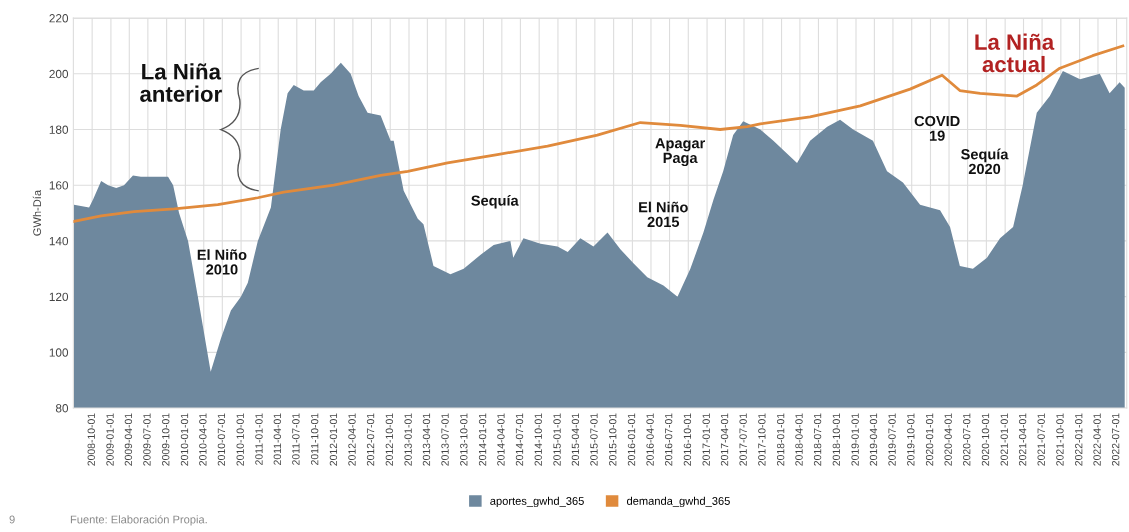  Describe the element at coordinates (836, 439) in the screenshot. I see `x-tick-label: 2018-10-01` at that location.